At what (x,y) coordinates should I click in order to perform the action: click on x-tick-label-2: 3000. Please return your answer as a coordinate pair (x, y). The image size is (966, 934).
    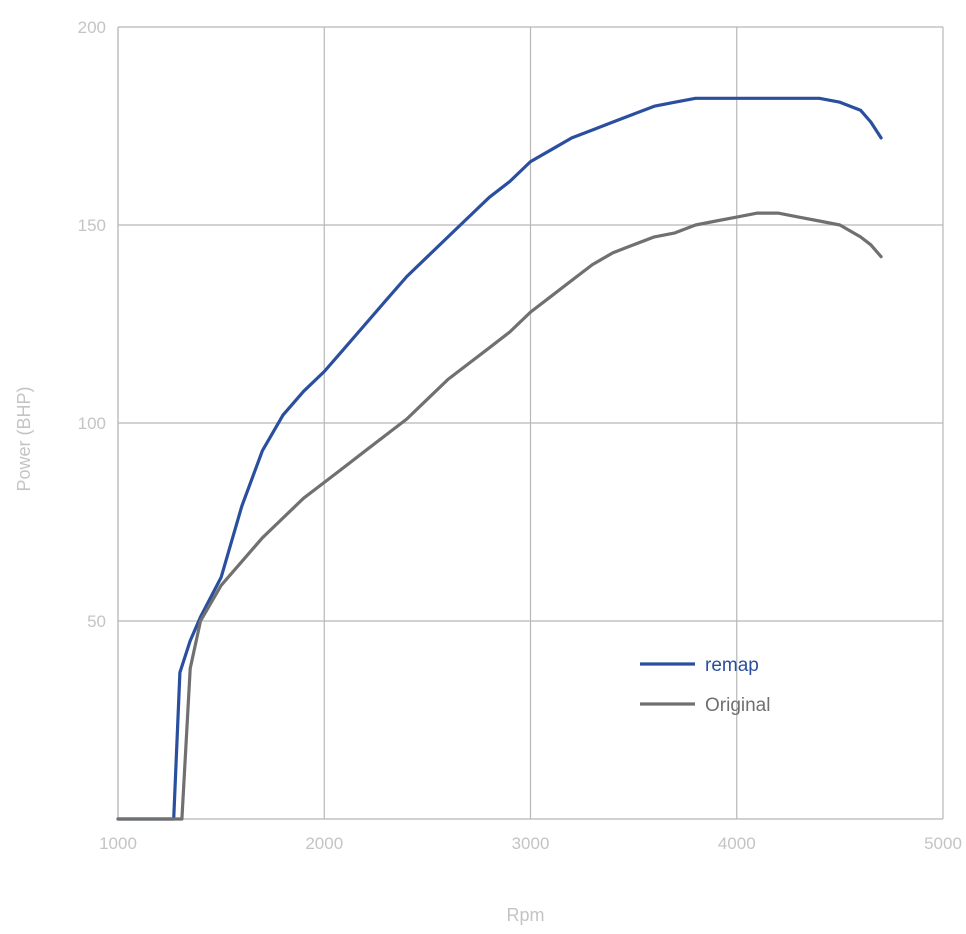
    Looking at the image, I should click on (531, 843).